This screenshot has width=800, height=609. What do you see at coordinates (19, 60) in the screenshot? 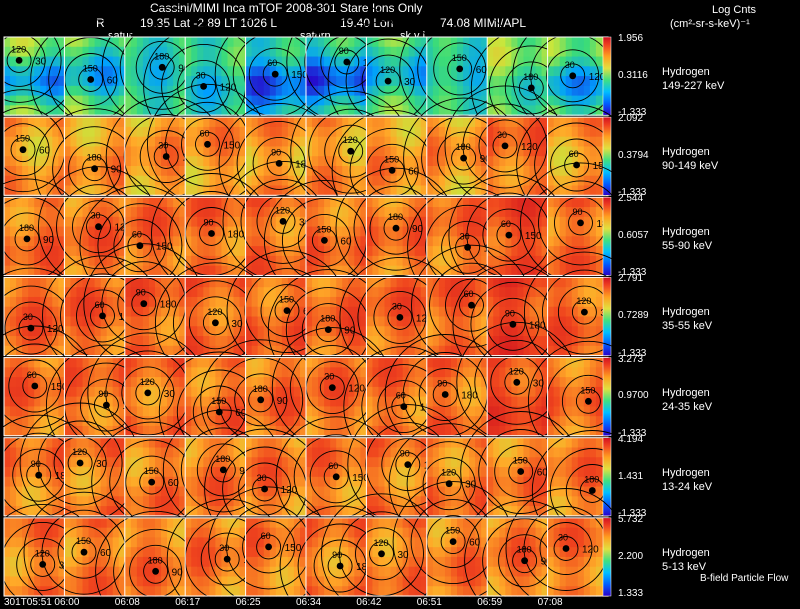
I see `field-dot` at bounding box center [19, 60].